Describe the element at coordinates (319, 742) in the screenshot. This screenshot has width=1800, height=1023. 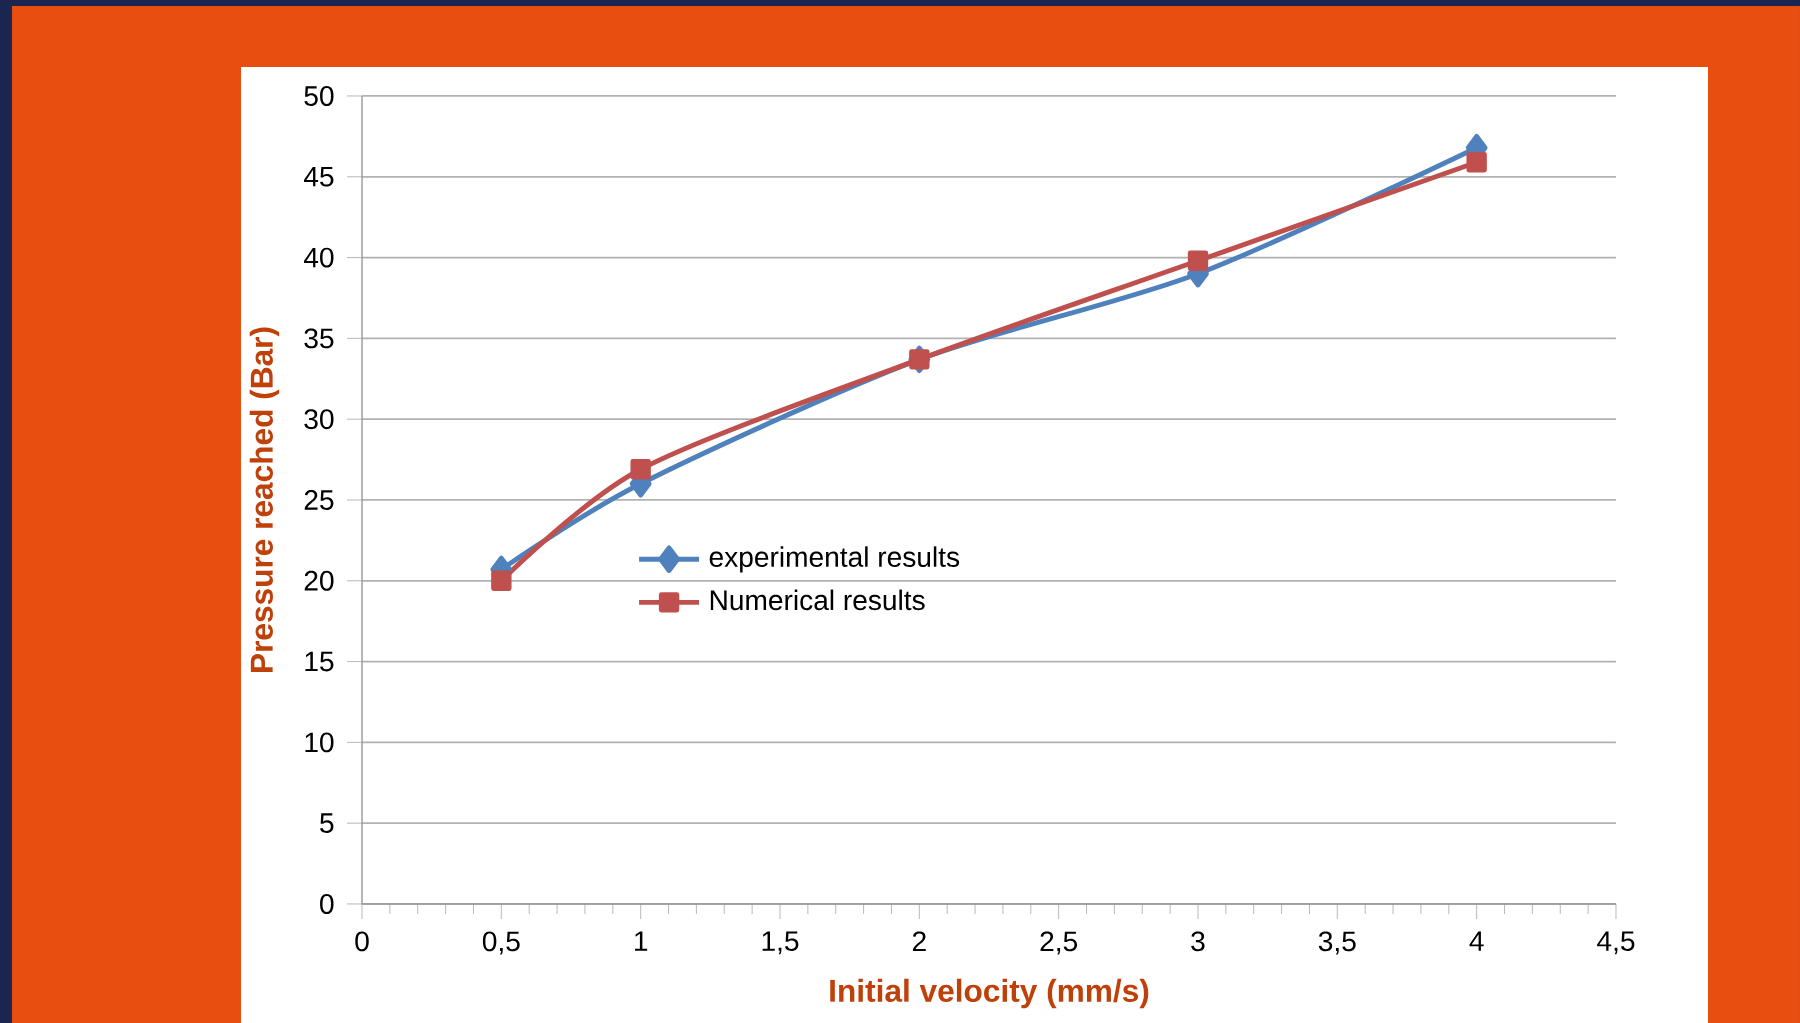
I see `y-tick-label: 10` at that location.